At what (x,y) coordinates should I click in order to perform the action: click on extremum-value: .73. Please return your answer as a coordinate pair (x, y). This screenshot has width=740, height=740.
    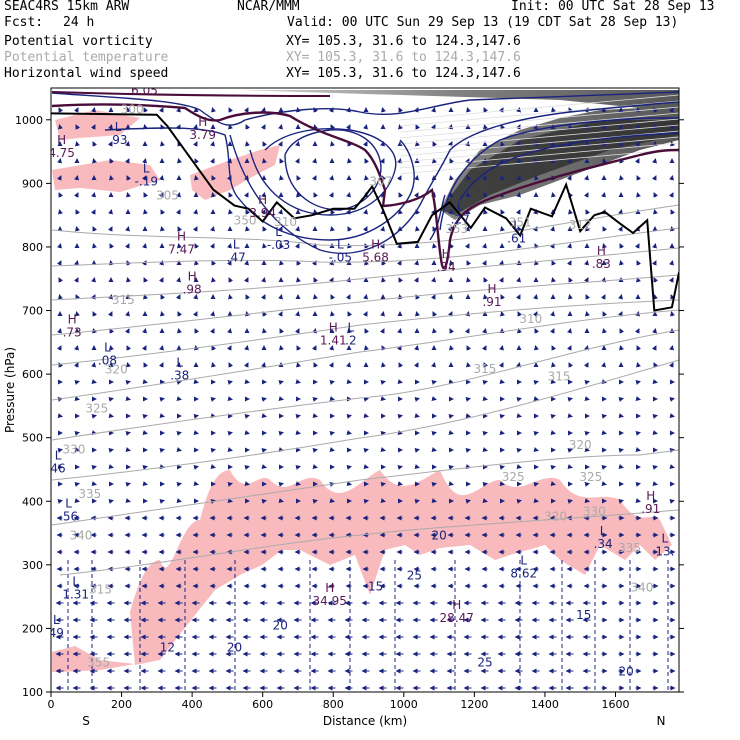
    Looking at the image, I should click on (72, 333).